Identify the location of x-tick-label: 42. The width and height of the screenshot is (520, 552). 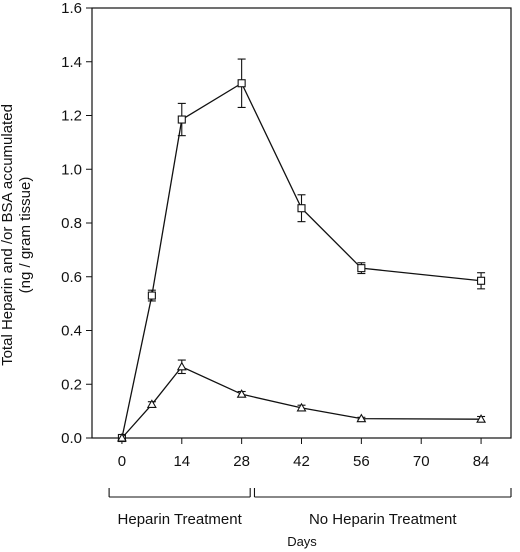
(301, 461).